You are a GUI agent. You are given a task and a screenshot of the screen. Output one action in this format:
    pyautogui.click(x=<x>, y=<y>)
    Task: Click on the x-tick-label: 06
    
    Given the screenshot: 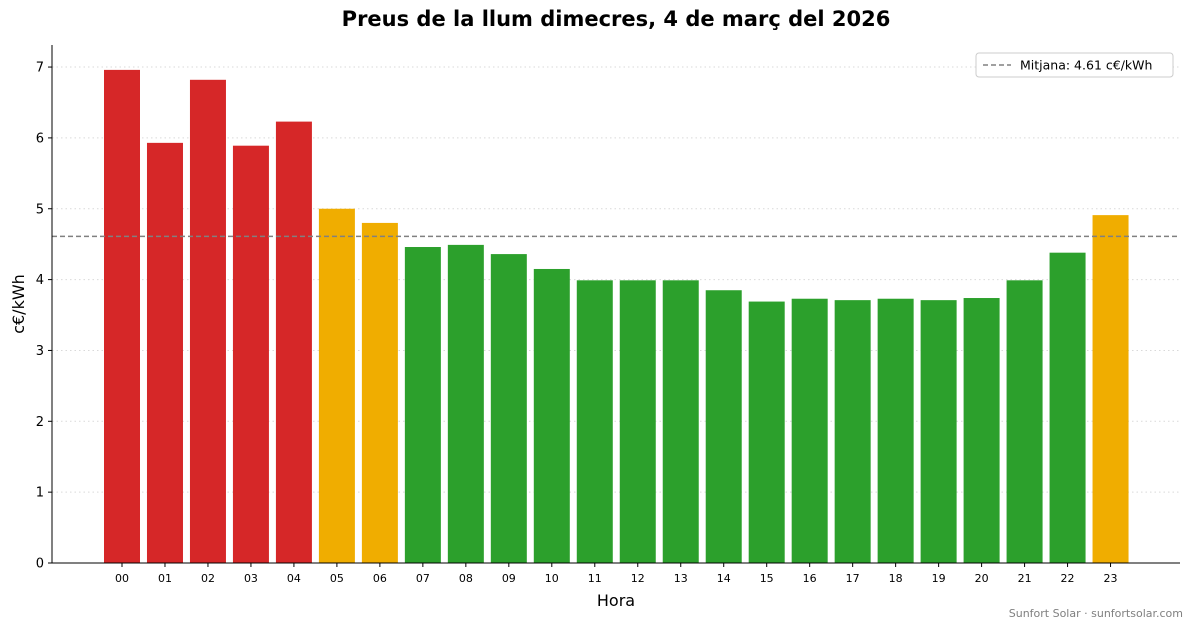 What is the action you would take?
    pyautogui.click(x=380, y=578)
    